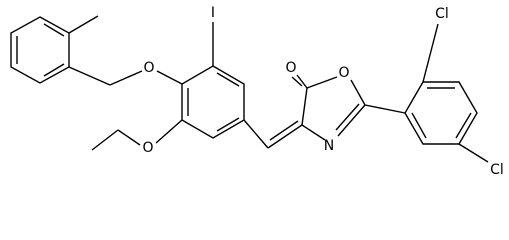 The image size is (509, 240). I want to click on atom-label: I, so click(213, 13).